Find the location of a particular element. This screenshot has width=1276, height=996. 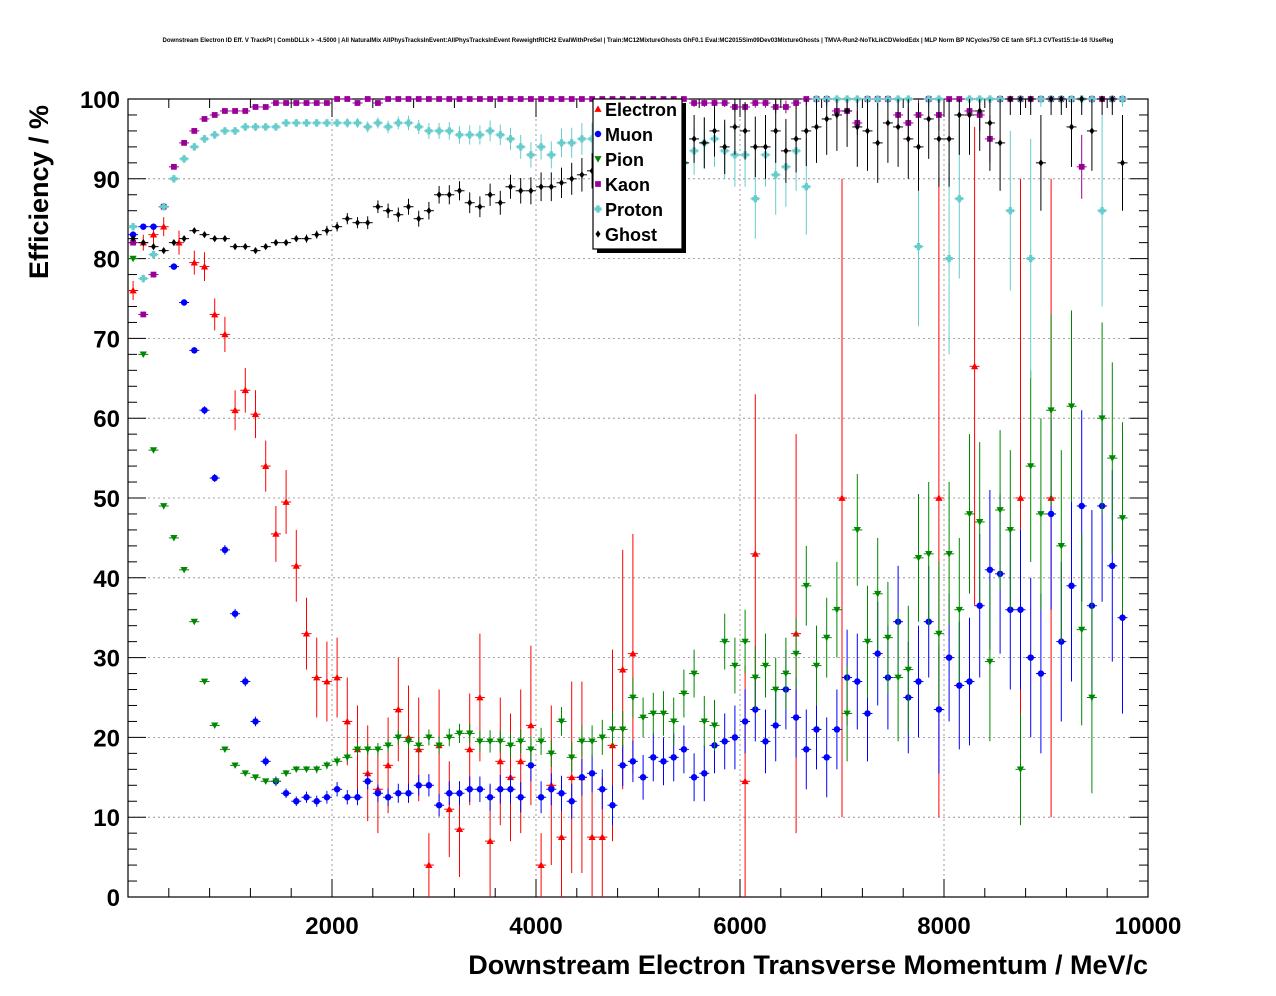

y-tick-label: 60 is located at coordinates (106, 419).